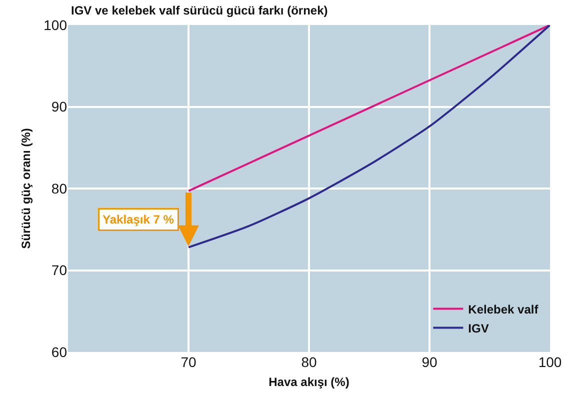 The height and width of the screenshot is (403, 568). What do you see at coordinates (59, 188) in the screenshot?
I see `y-tick-label: 80` at bounding box center [59, 188].